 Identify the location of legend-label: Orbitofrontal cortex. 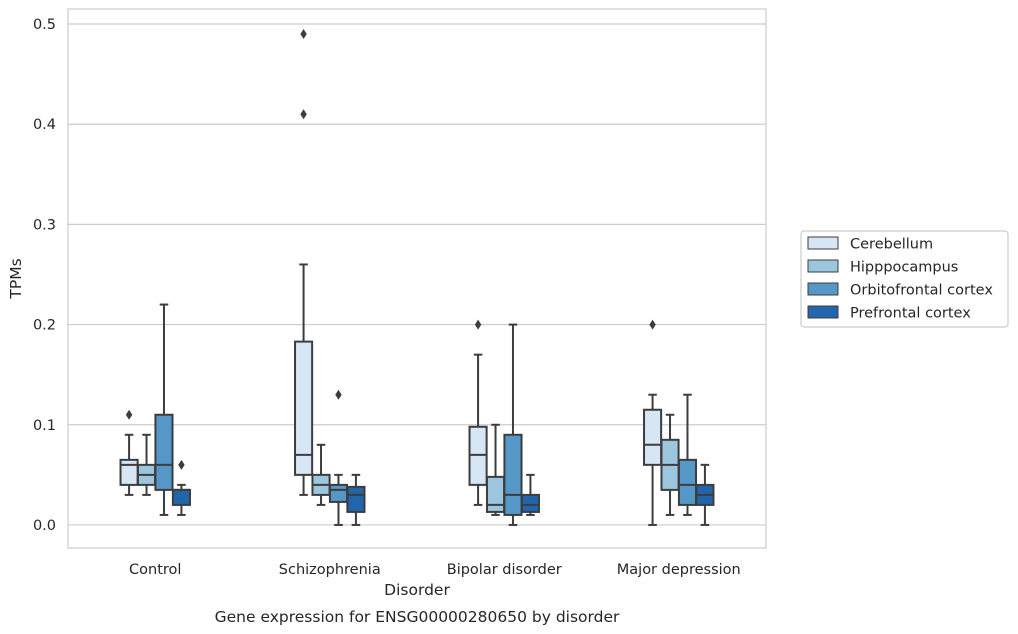
(921, 291).